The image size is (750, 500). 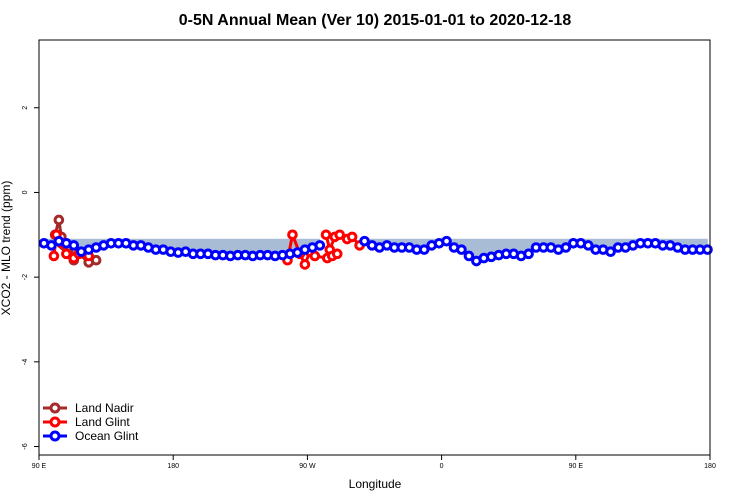 I want to click on legend-label-land-nadir: Land Nadir, so click(x=104, y=408).